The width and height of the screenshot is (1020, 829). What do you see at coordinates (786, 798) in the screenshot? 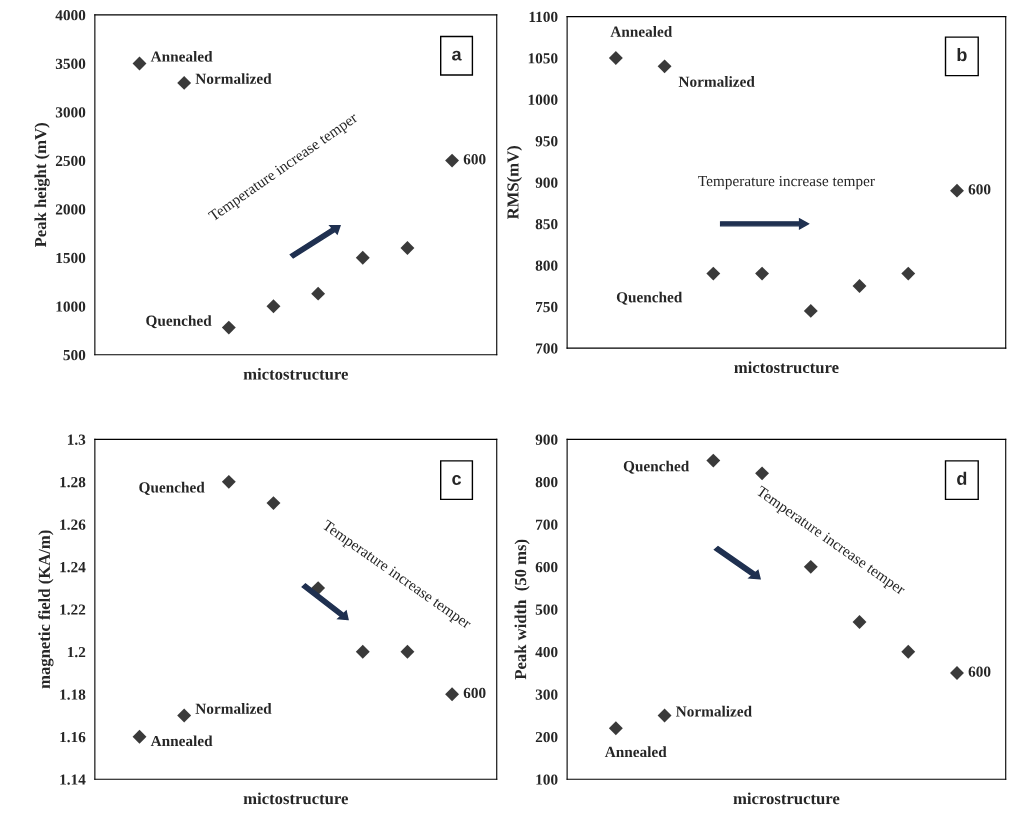
I see `x-axis-title: microstructure` at bounding box center [786, 798].